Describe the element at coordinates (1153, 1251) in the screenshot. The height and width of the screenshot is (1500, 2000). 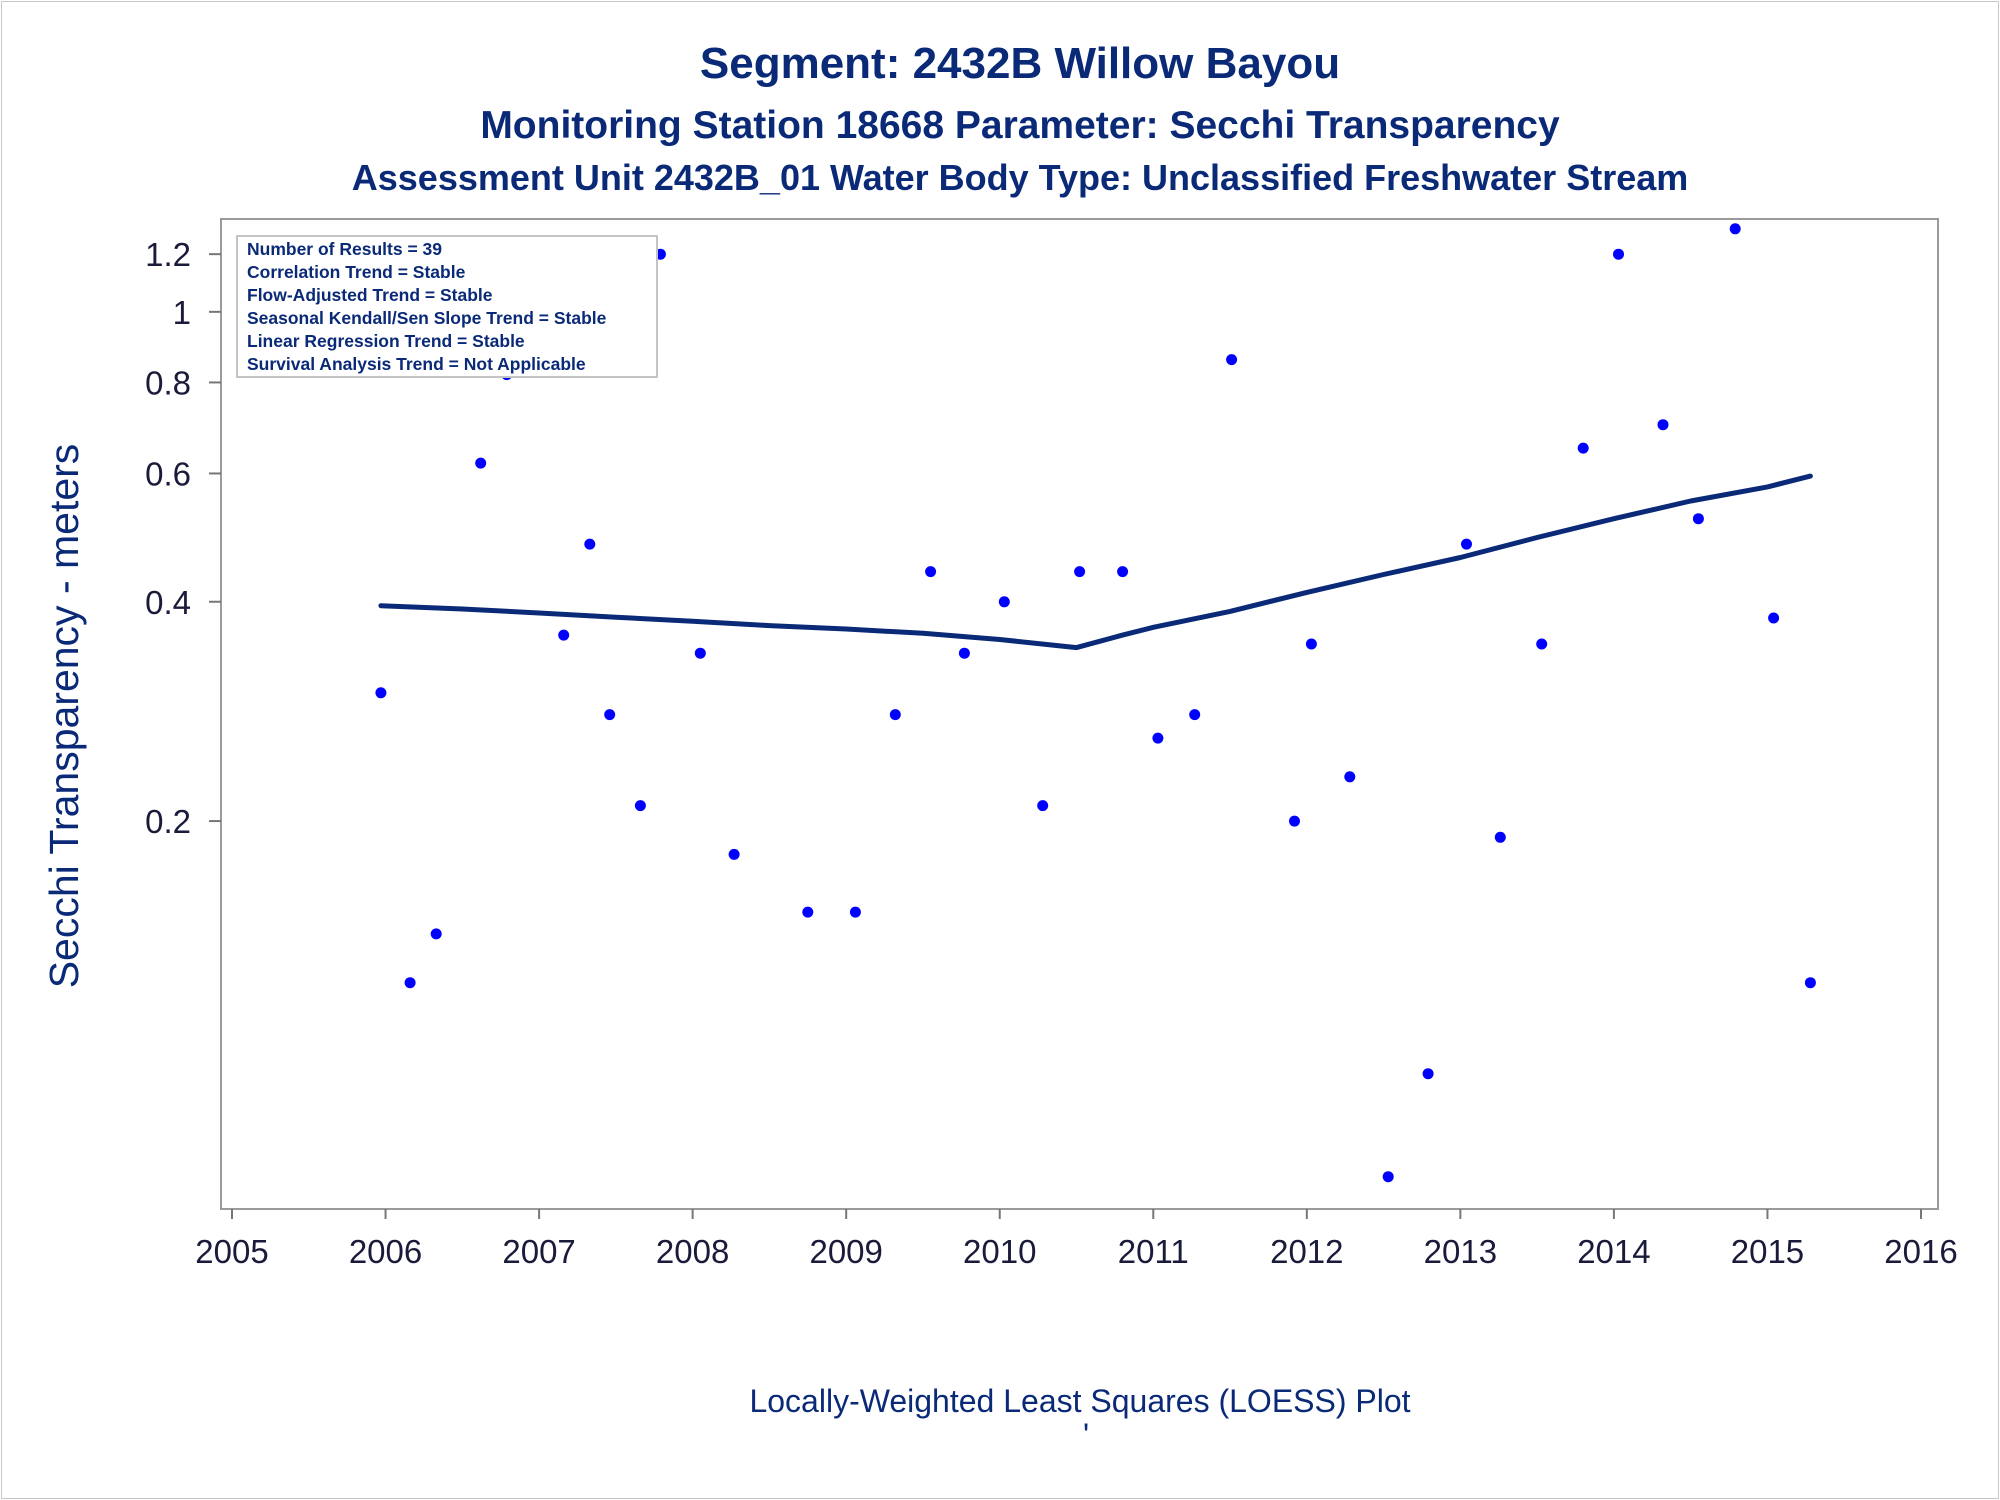
I see `x-tick-label: 2011` at that location.